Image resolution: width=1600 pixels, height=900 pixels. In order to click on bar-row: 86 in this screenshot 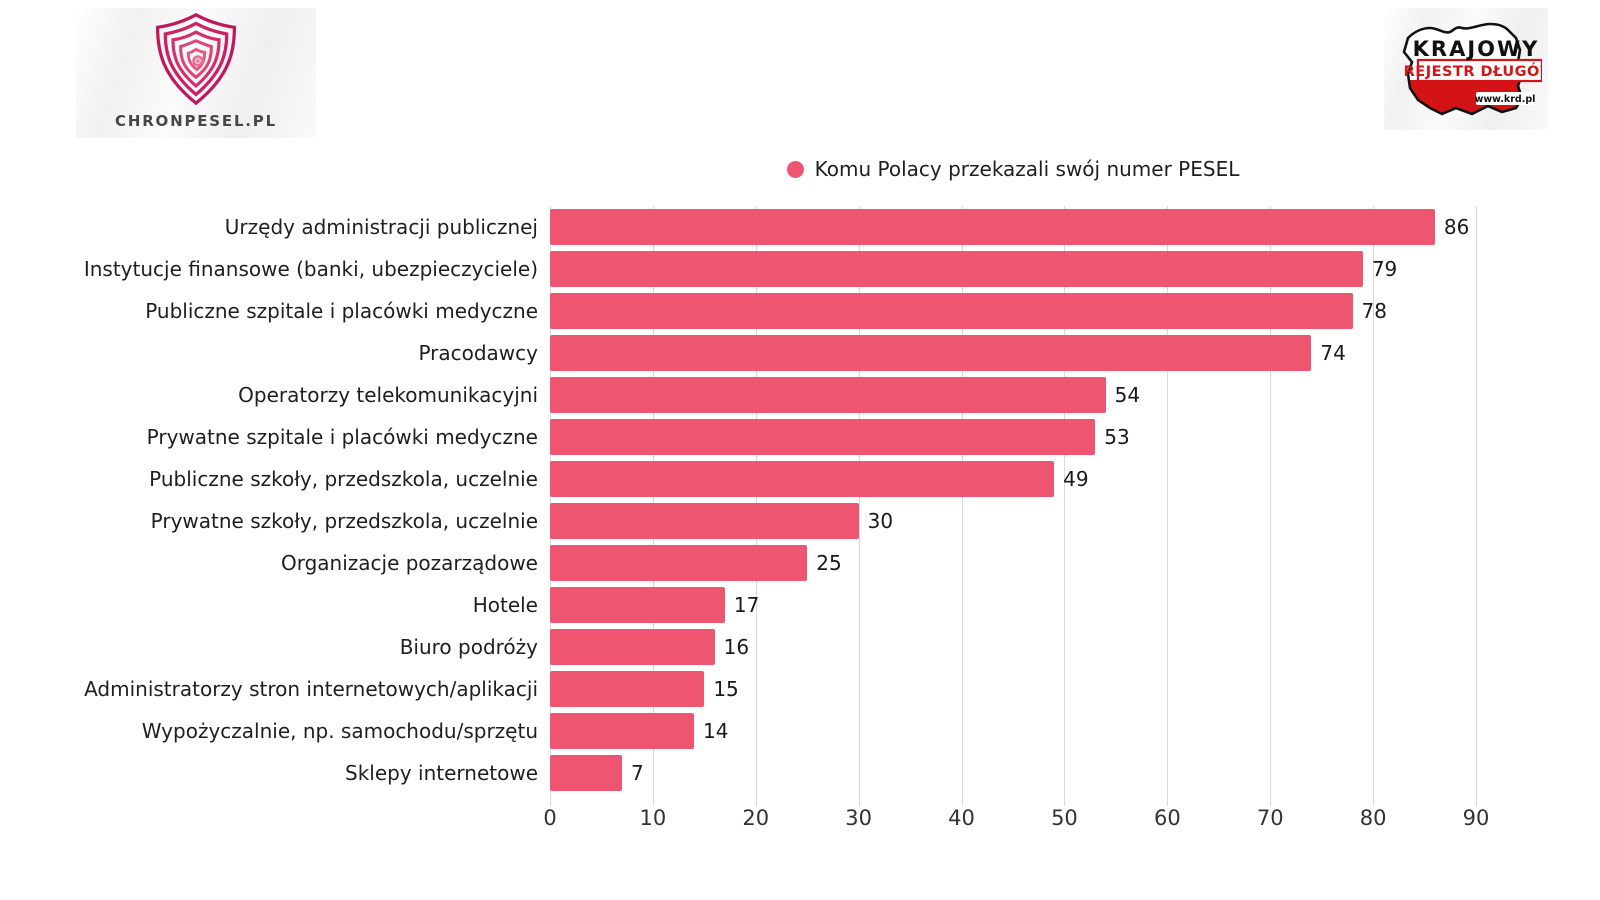, I will do `click(1009, 227)`.